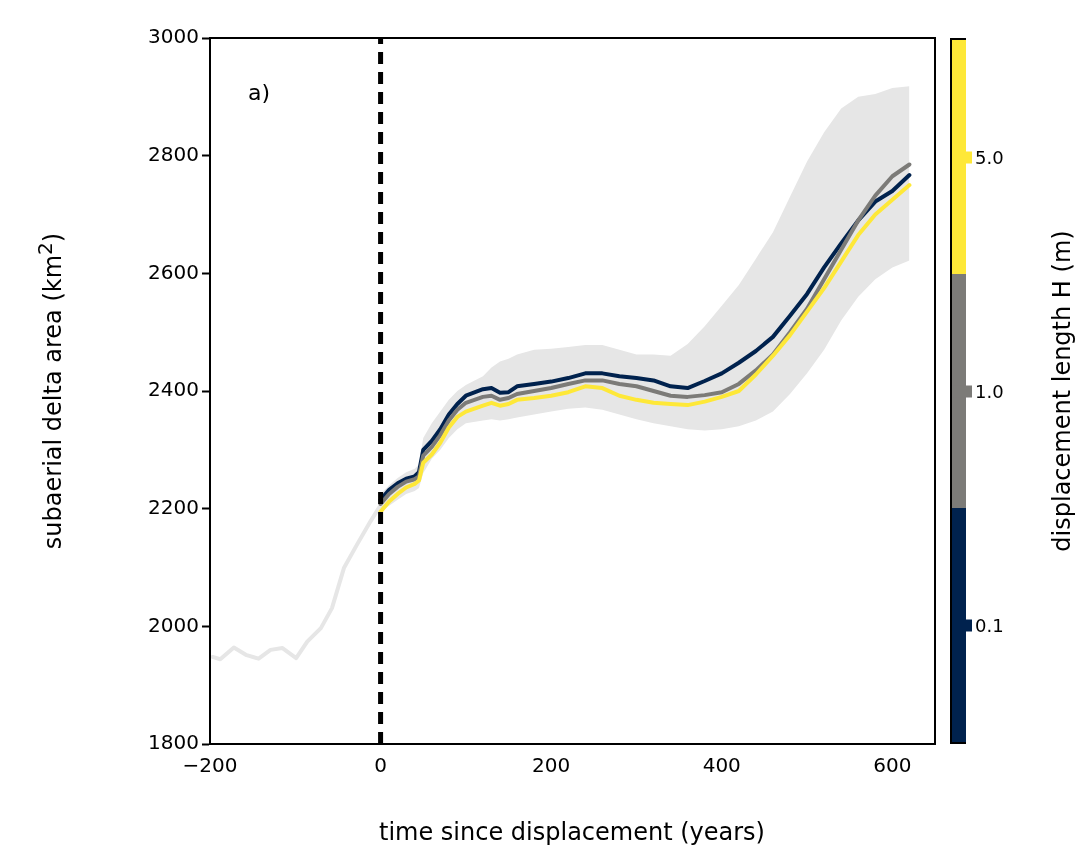 This screenshot has height=855, width=1076. Describe the element at coordinates (989, 625) in the screenshot. I see `legend-label: 0.1` at that location.